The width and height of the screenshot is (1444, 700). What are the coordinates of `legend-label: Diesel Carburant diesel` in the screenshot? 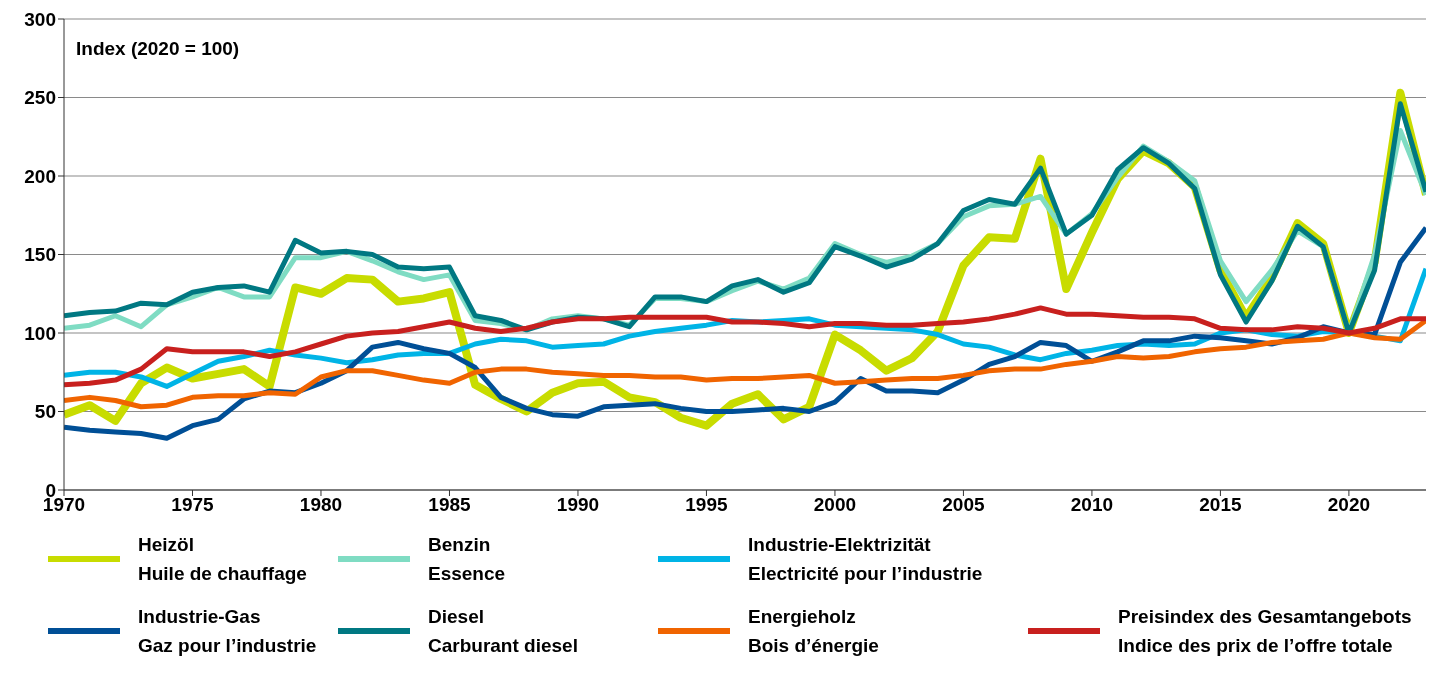 It's located at (503, 631).